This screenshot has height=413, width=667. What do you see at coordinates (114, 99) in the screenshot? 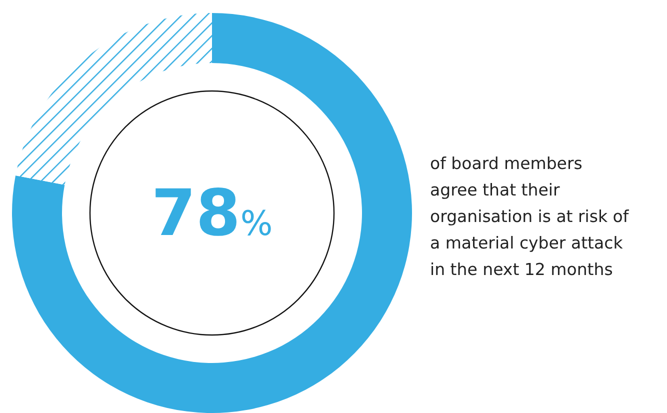
I see `donut-slice` at bounding box center [114, 99].